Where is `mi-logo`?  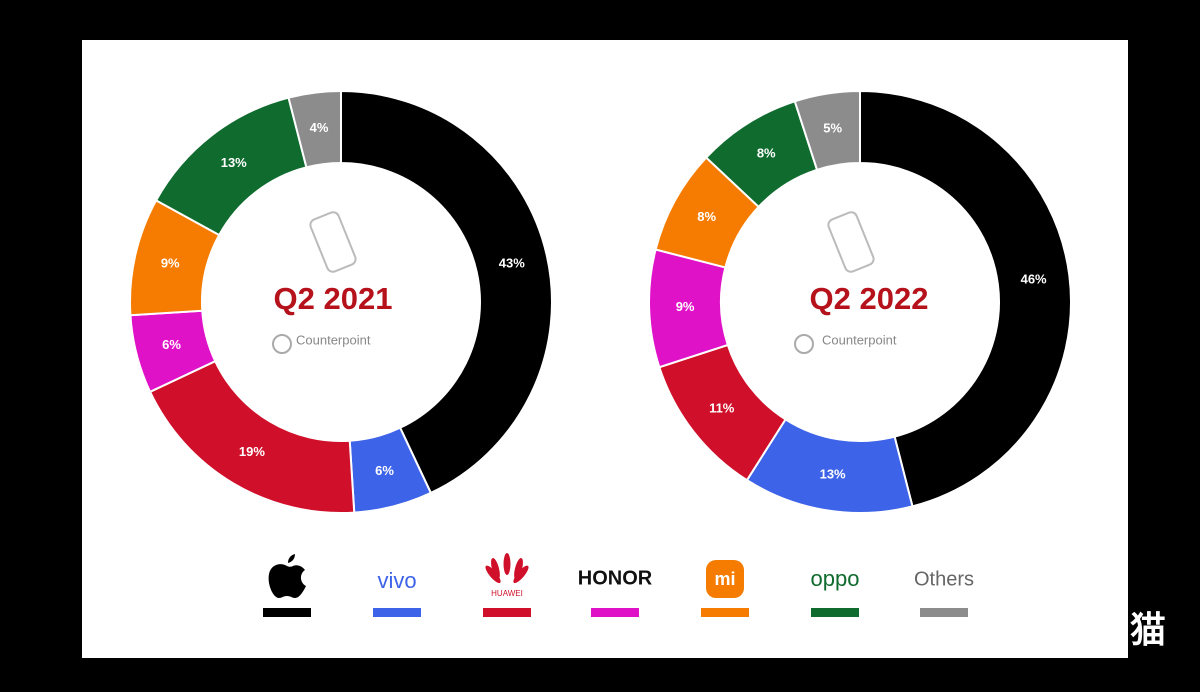 mi-logo is located at coordinates (725, 579).